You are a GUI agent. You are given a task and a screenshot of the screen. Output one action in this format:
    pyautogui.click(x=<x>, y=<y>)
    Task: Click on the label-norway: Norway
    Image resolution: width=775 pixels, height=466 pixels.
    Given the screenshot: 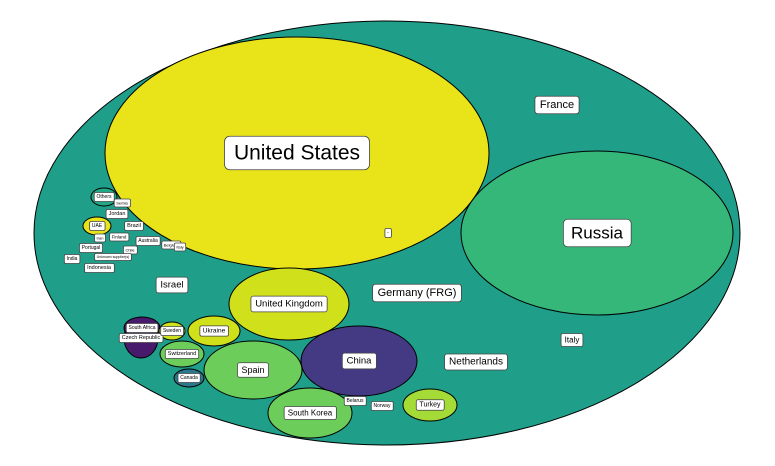 What is the action you would take?
    pyautogui.click(x=382, y=406)
    